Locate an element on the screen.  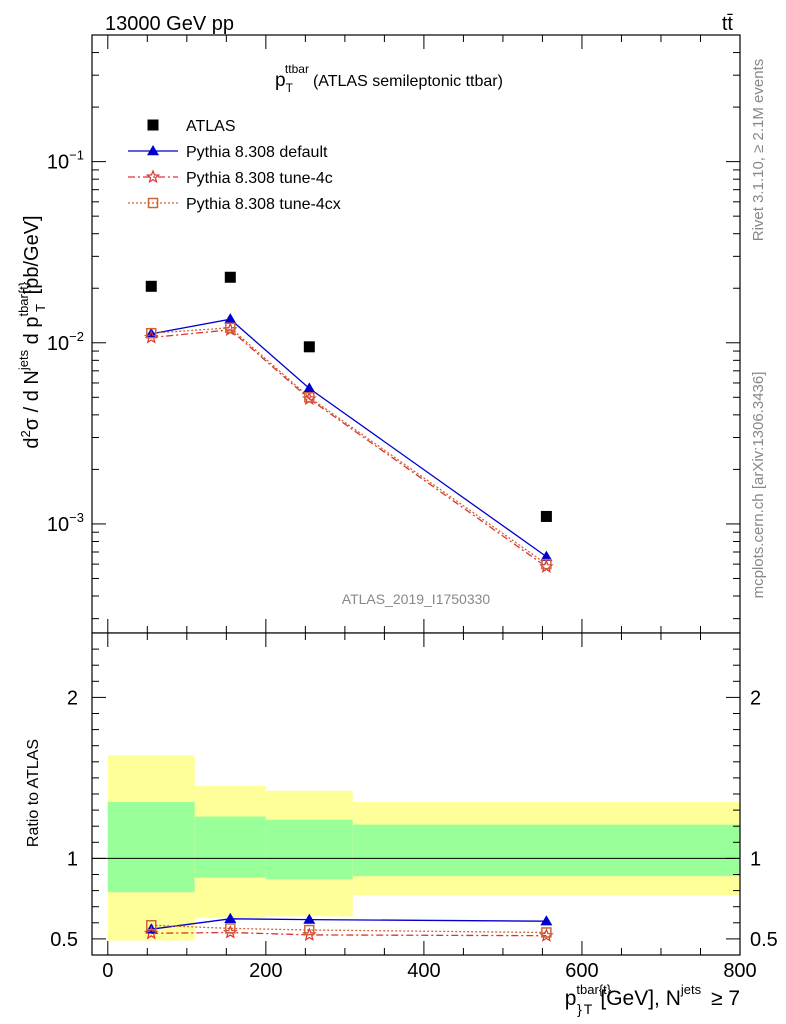
header-left: 13000 GeV pp is located at coordinates (169, 24).